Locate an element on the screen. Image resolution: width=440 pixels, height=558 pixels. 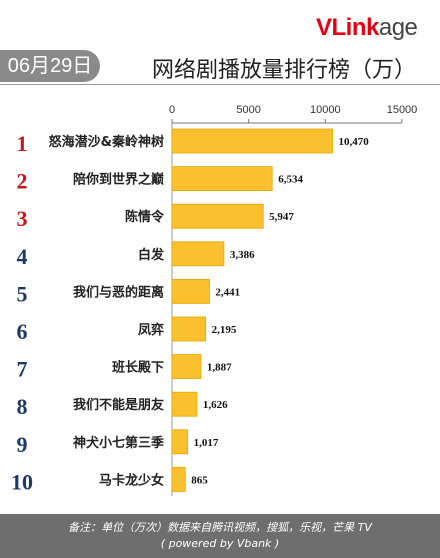
value-label: 1,626 is located at coordinates (215, 405).